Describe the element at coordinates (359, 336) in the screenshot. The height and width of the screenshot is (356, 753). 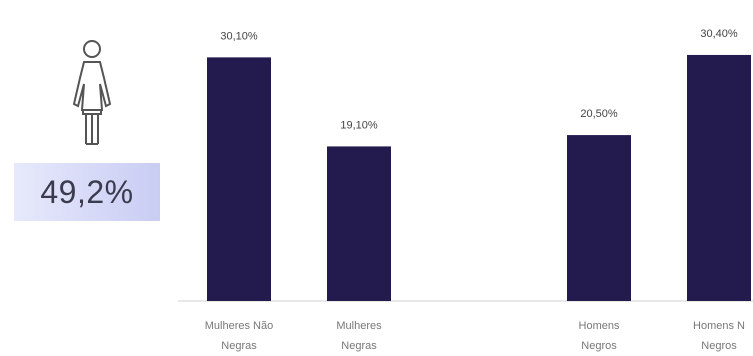
I see `category-label-1: Mulheres Negras` at that location.